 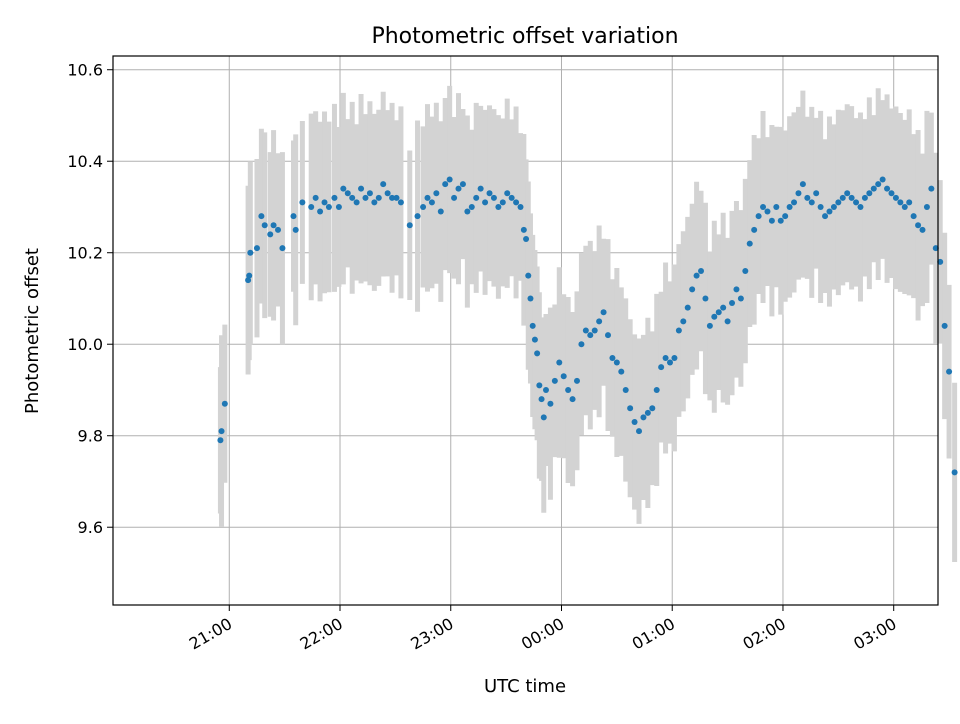 I want to click on y-axis-ticks: 9.6 9.8 10.0 10.2 10.4 10.6, so click(x=90, y=299).